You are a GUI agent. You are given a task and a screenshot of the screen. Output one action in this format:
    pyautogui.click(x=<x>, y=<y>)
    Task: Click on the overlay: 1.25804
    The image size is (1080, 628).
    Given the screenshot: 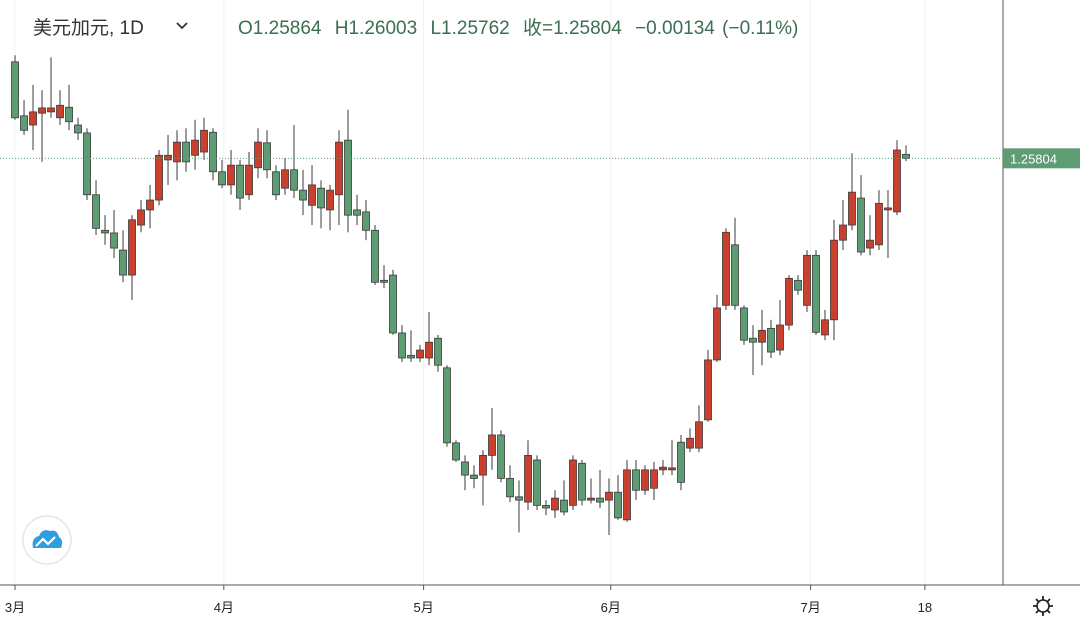 What is the action you would take?
    pyautogui.click(x=540, y=158)
    